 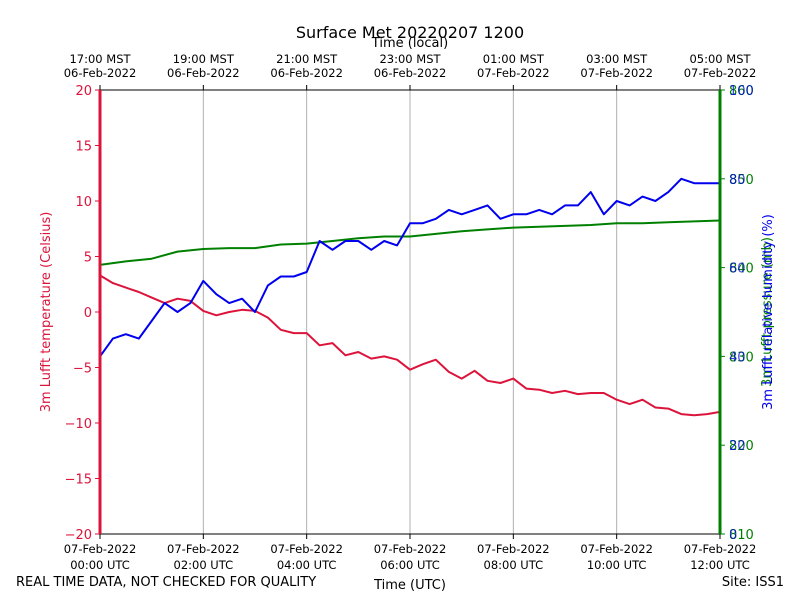 What do you see at coordinates (83, 147) in the screenshot?
I see `left-tick-label: 15` at bounding box center [83, 147].